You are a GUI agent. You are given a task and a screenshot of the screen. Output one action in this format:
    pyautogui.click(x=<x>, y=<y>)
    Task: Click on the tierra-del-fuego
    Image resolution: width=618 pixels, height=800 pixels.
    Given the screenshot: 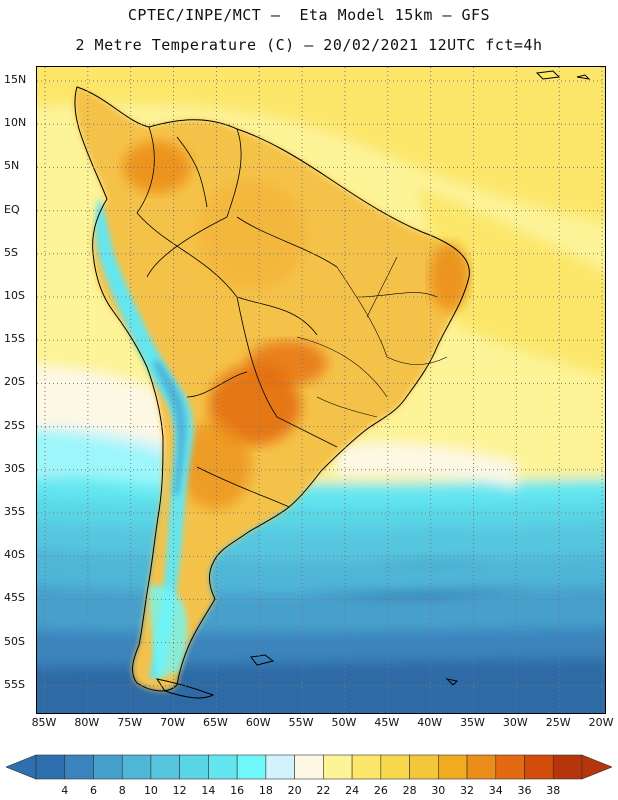 What is the action you would take?
    pyautogui.click(x=185, y=688)
    